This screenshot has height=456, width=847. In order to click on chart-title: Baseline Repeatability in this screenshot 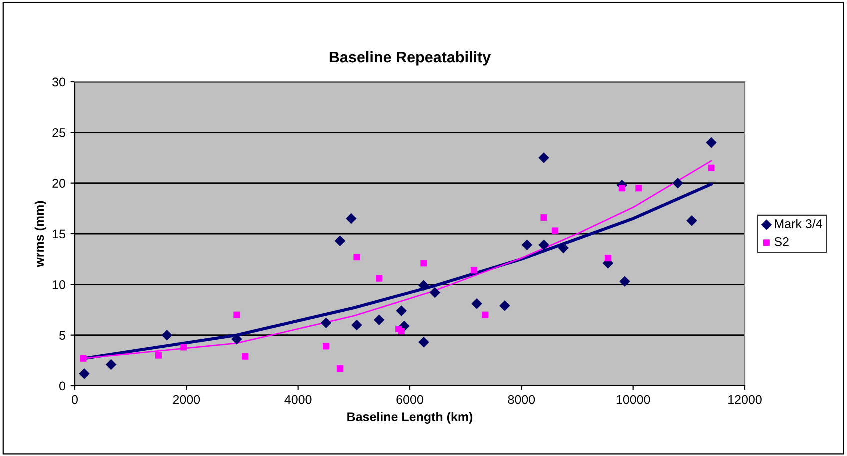, I will do `click(411, 58)`.